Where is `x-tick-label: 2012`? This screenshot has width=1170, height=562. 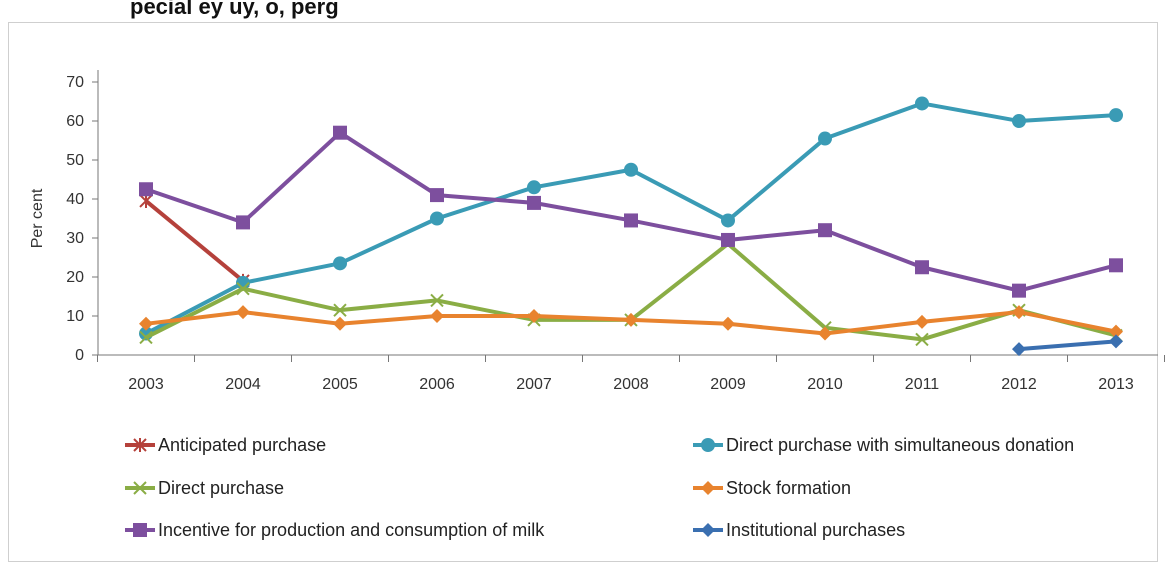 x-tick-label: 2012 is located at coordinates (1019, 384).